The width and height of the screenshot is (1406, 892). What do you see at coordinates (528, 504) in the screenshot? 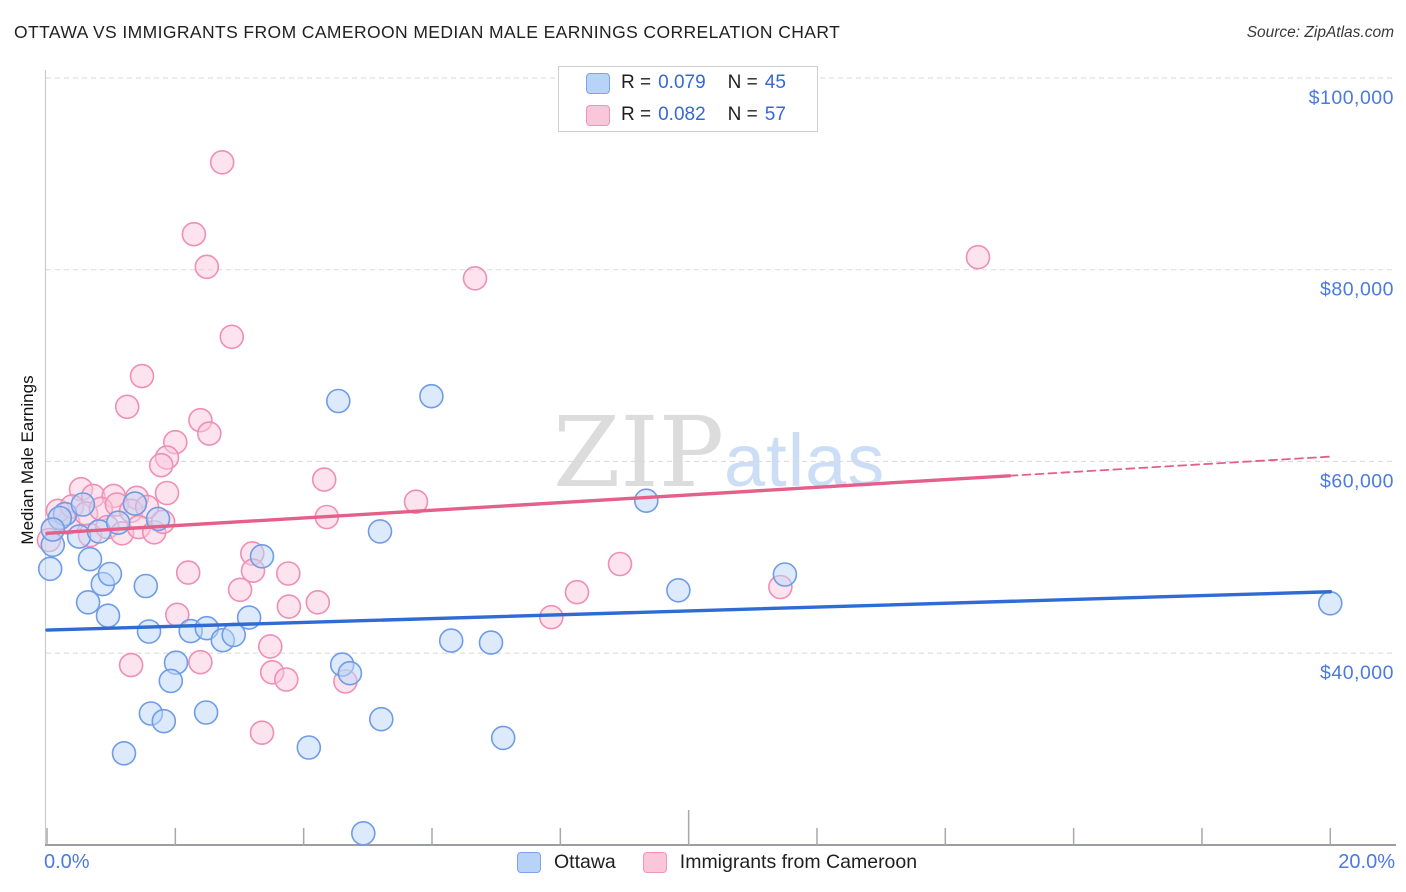
I see `trend-line-cameroon` at bounding box center [528, 504].